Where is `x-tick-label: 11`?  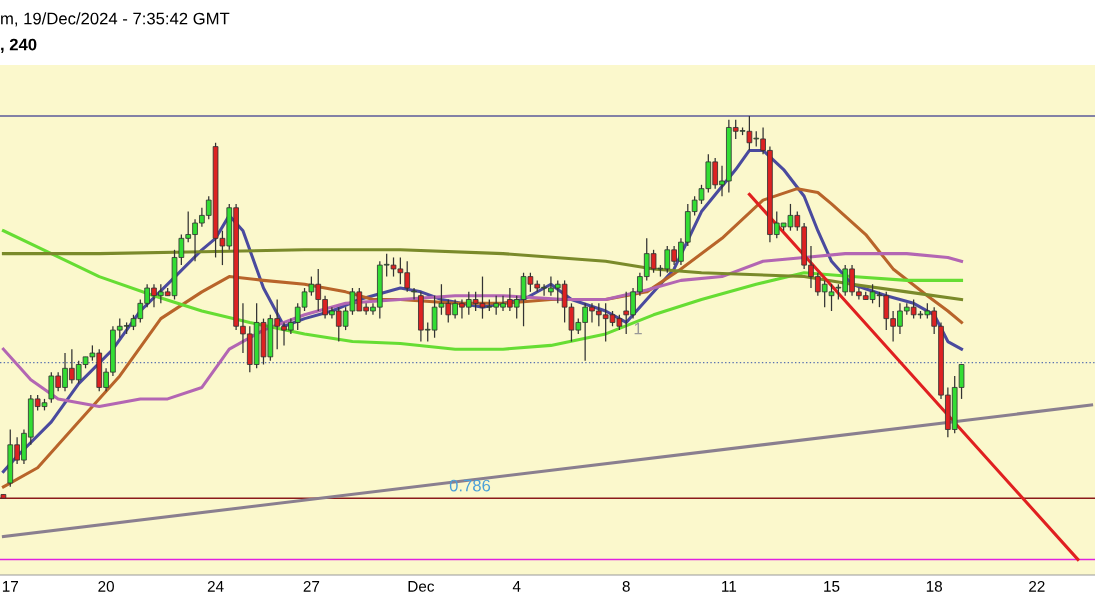 x-tick-label: 11 is located at coordinates (729, 586).